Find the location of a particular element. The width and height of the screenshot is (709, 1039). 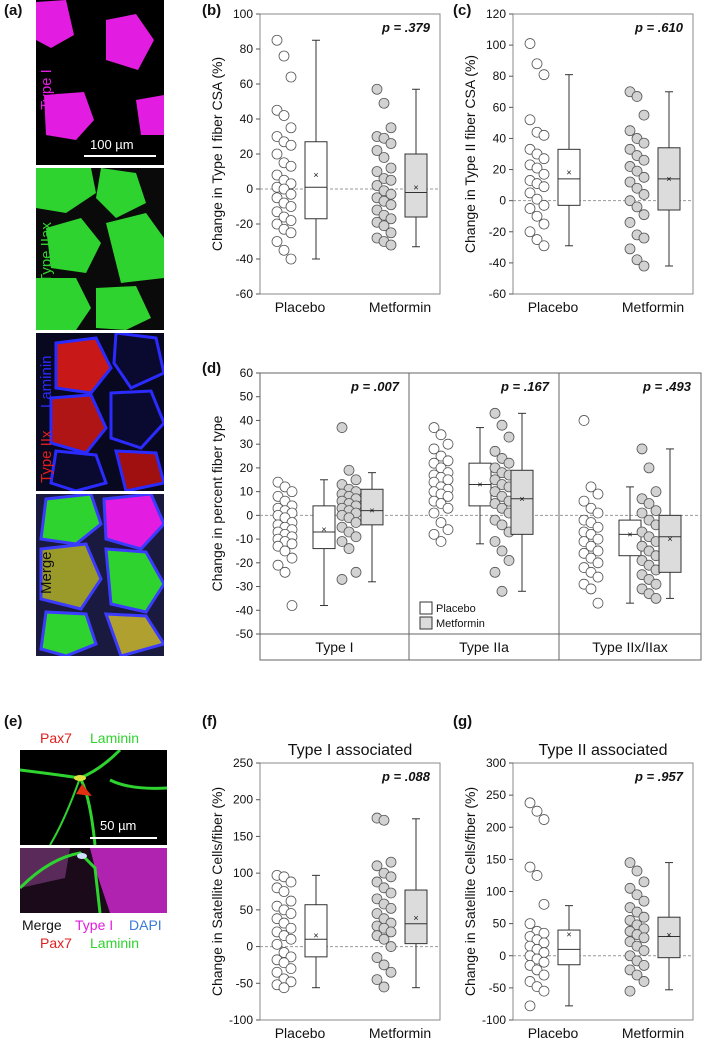

plot-frame-f is located at coordinates (350, 891).